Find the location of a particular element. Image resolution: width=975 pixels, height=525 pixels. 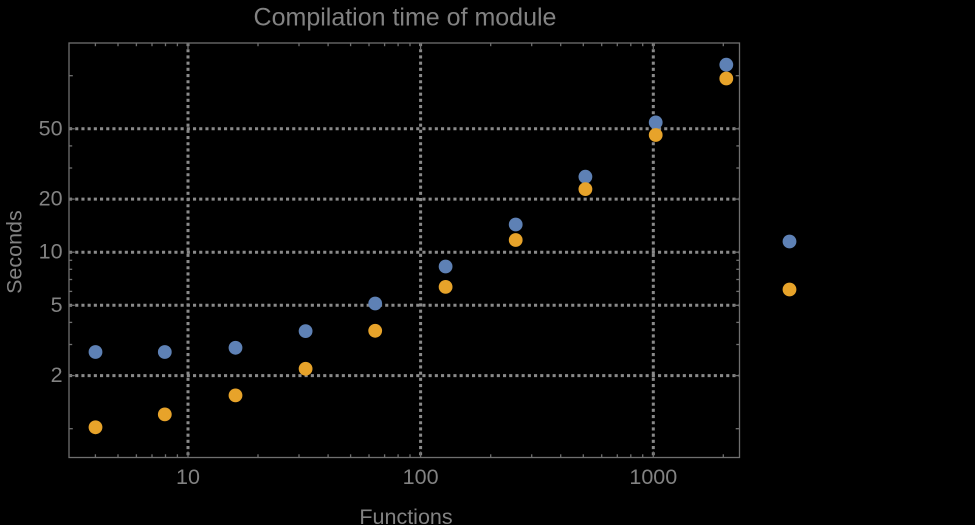

svg-text: 1000 is located at coordinates (653, 477).